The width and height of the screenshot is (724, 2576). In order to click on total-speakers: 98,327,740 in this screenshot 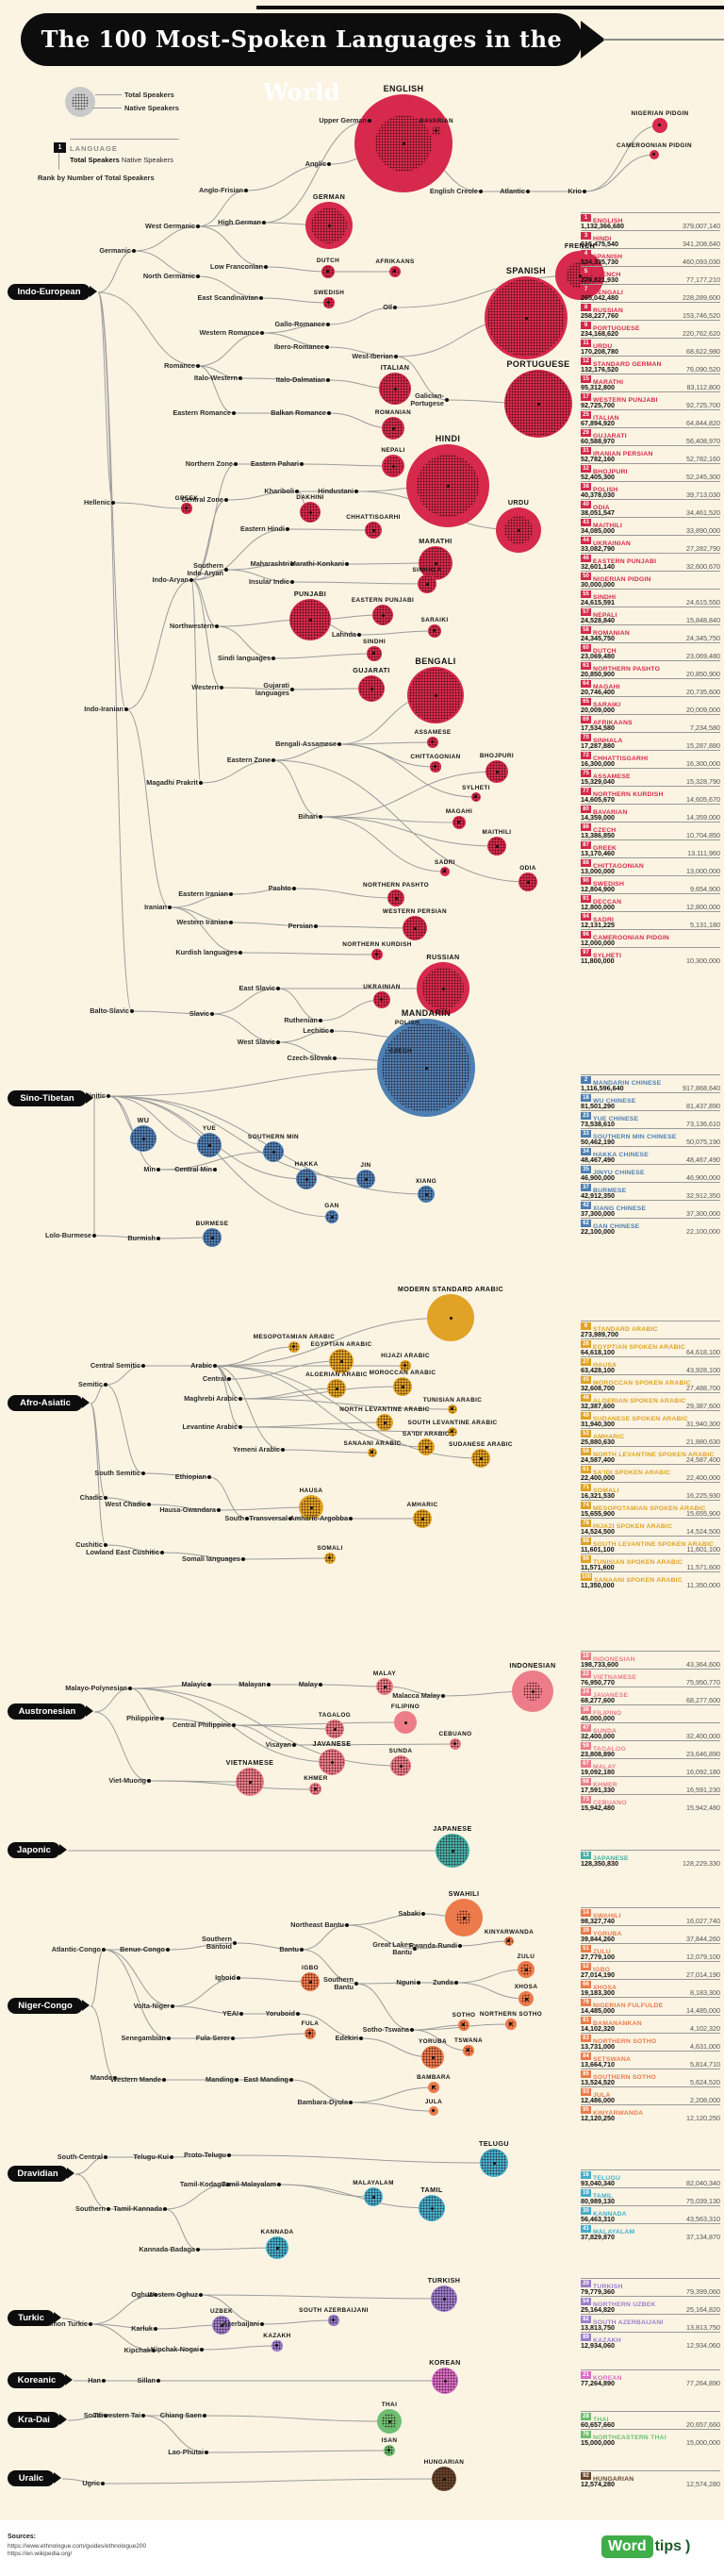, I will do `click(598, 1921)`.